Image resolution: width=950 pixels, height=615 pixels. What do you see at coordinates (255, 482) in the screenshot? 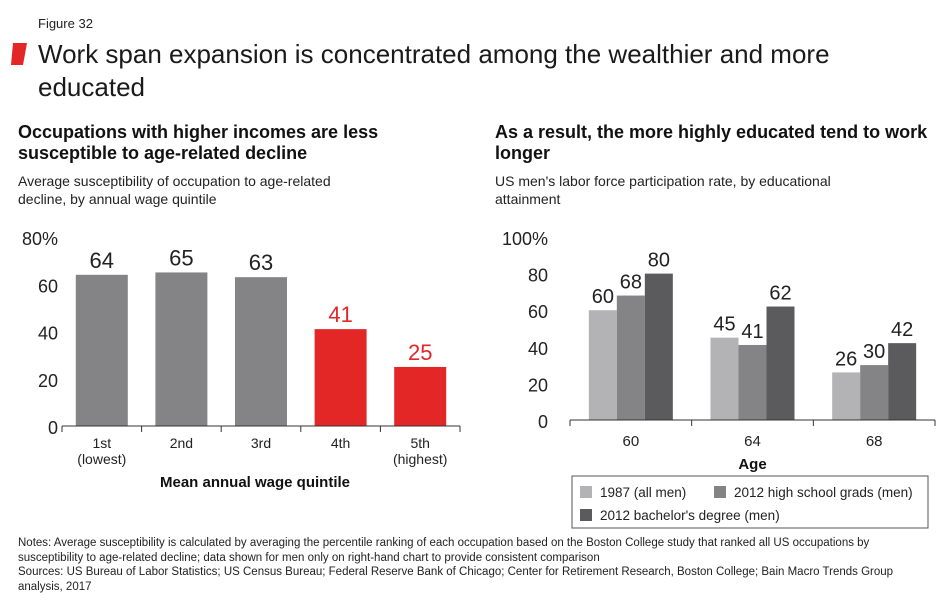
I see `x-axis-title: Mean annual wage quintile` at bounding box center [255, 482].